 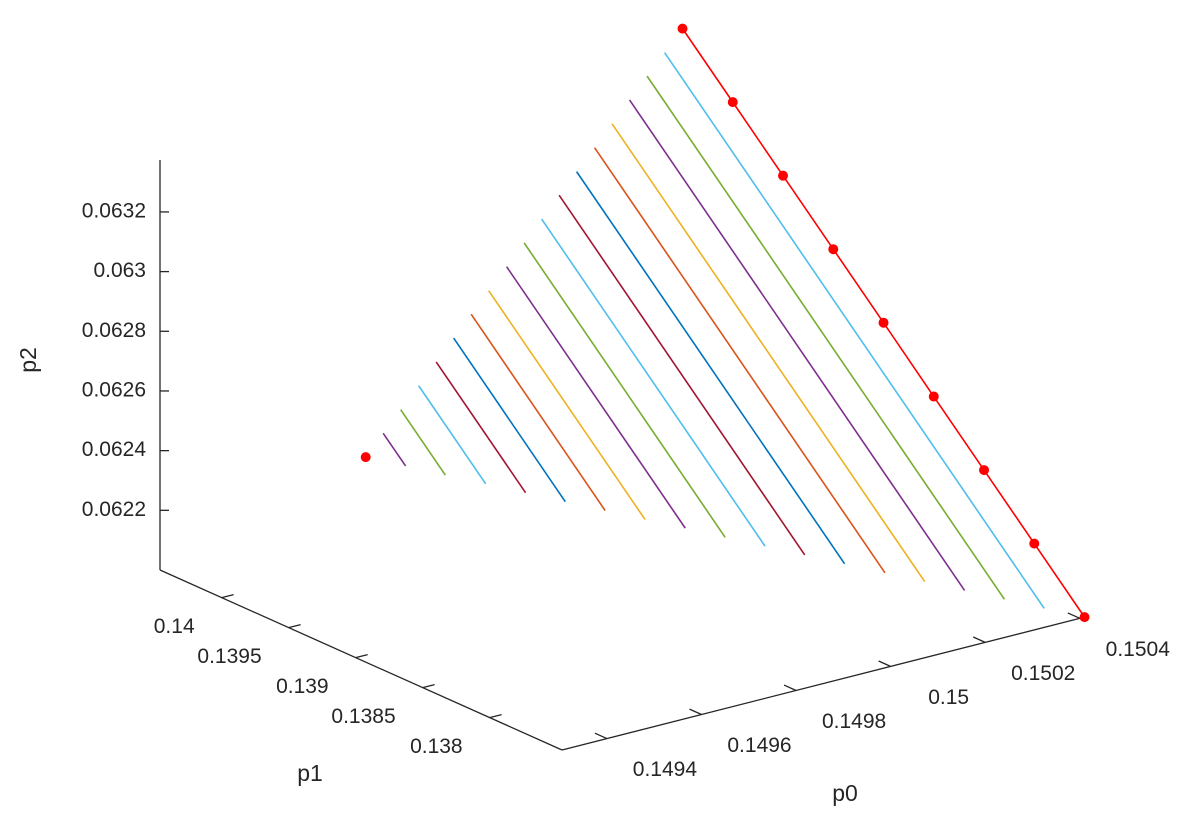 I want to click on z-tick-label: 0.0622, so click(x=114, y=509).